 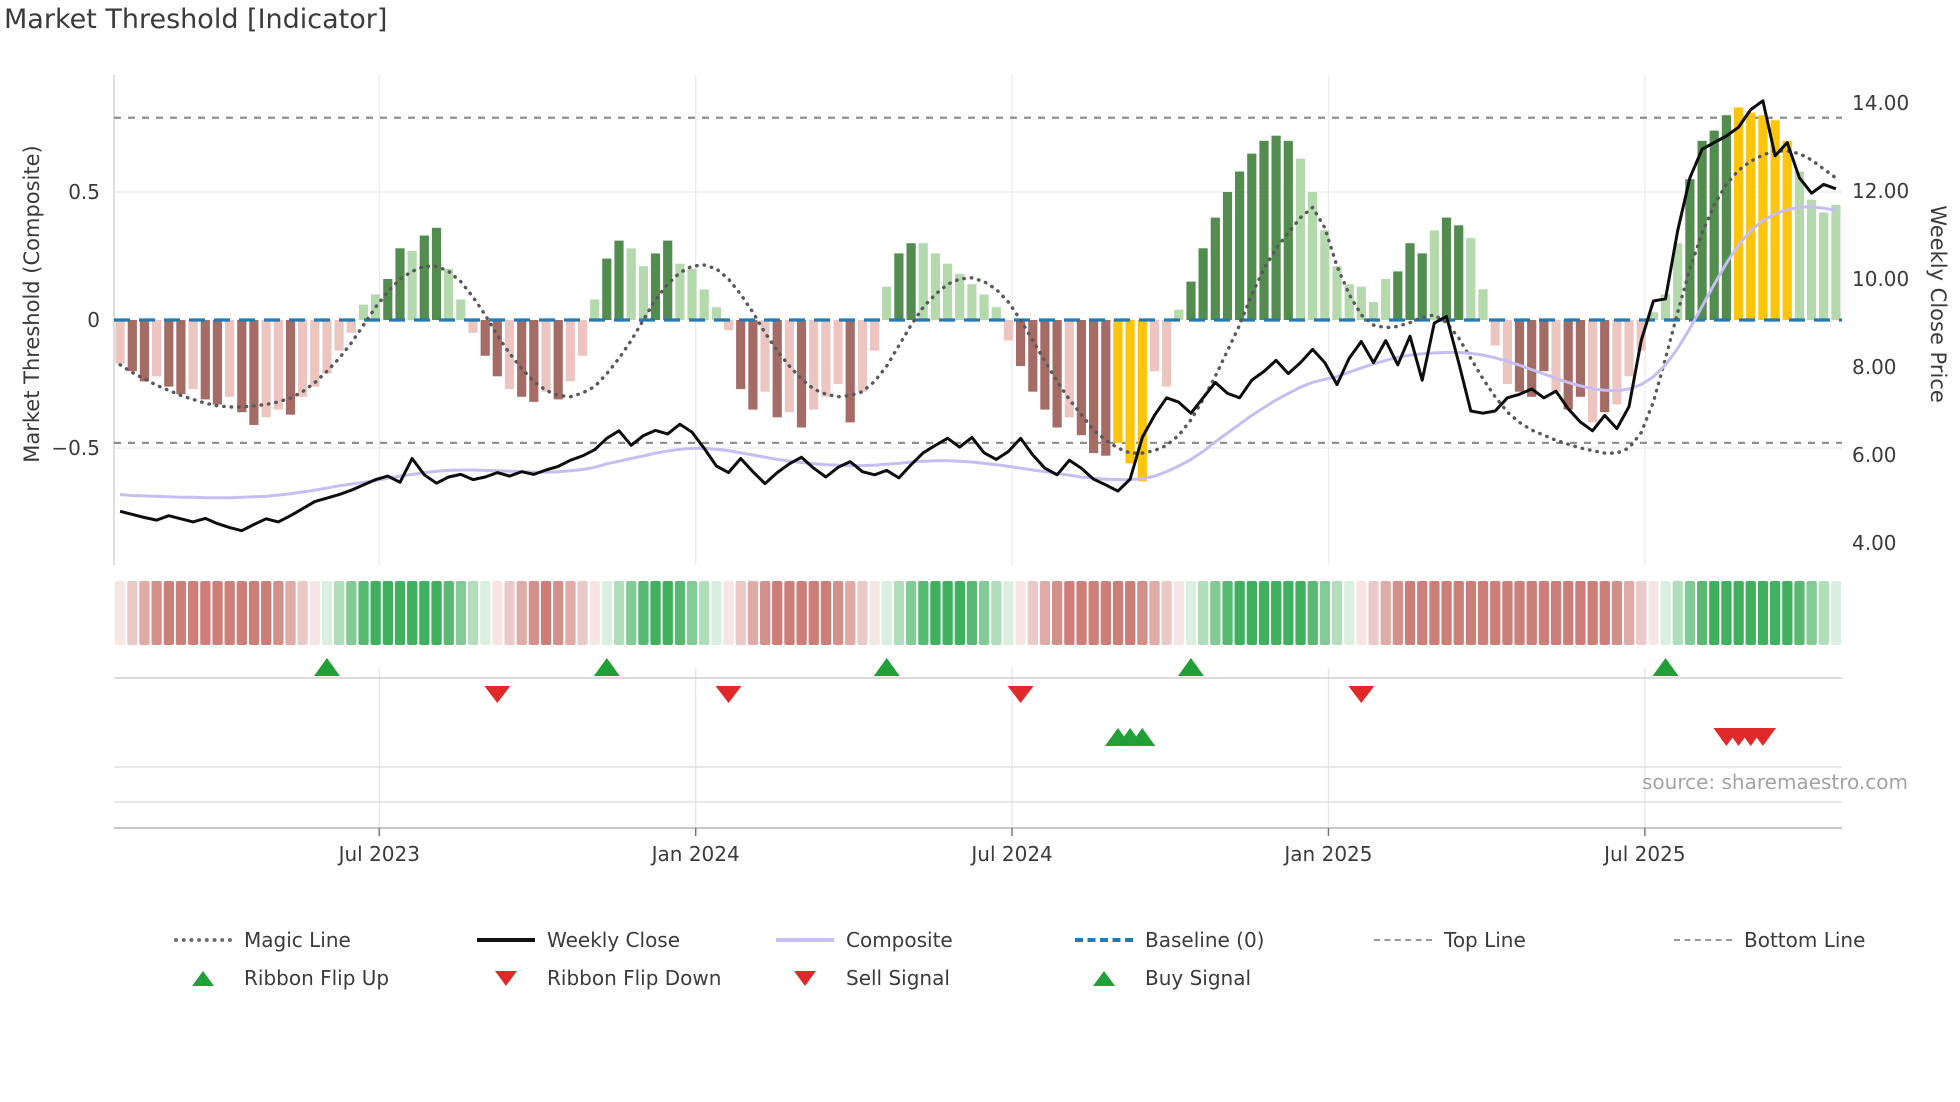 I want to click on legend-item-ribbon-flip-down: Ribbon Flip Down, so click(x=599, y=978).